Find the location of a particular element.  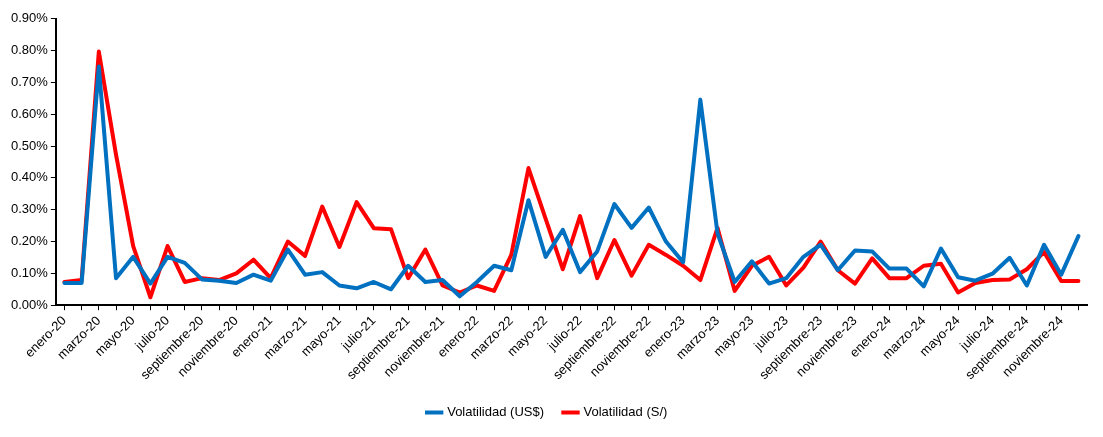

y-tick-label: 0.90% is located at coordinates (29, 18).